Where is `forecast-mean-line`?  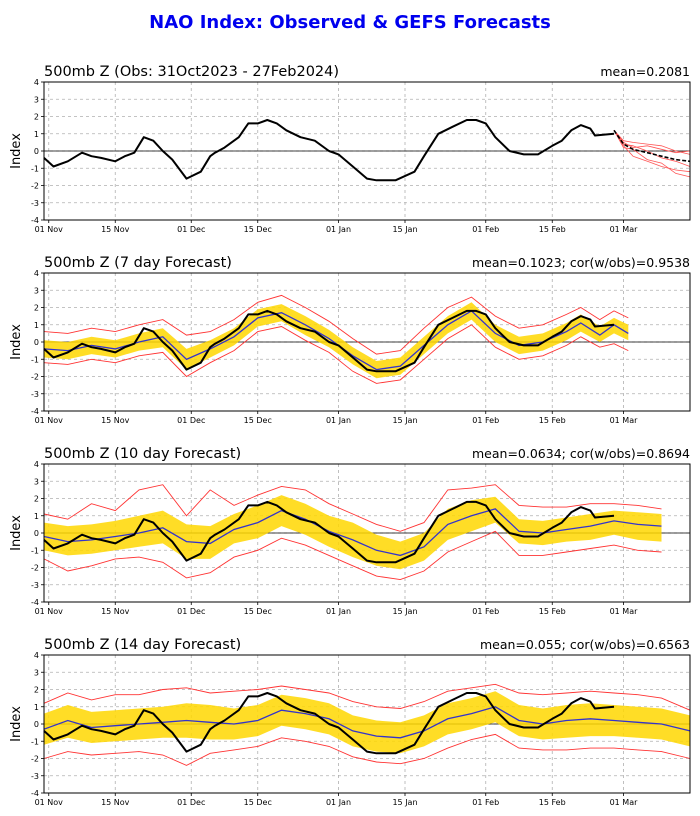 forecast-mean-line is located at coordinates (652, 146).